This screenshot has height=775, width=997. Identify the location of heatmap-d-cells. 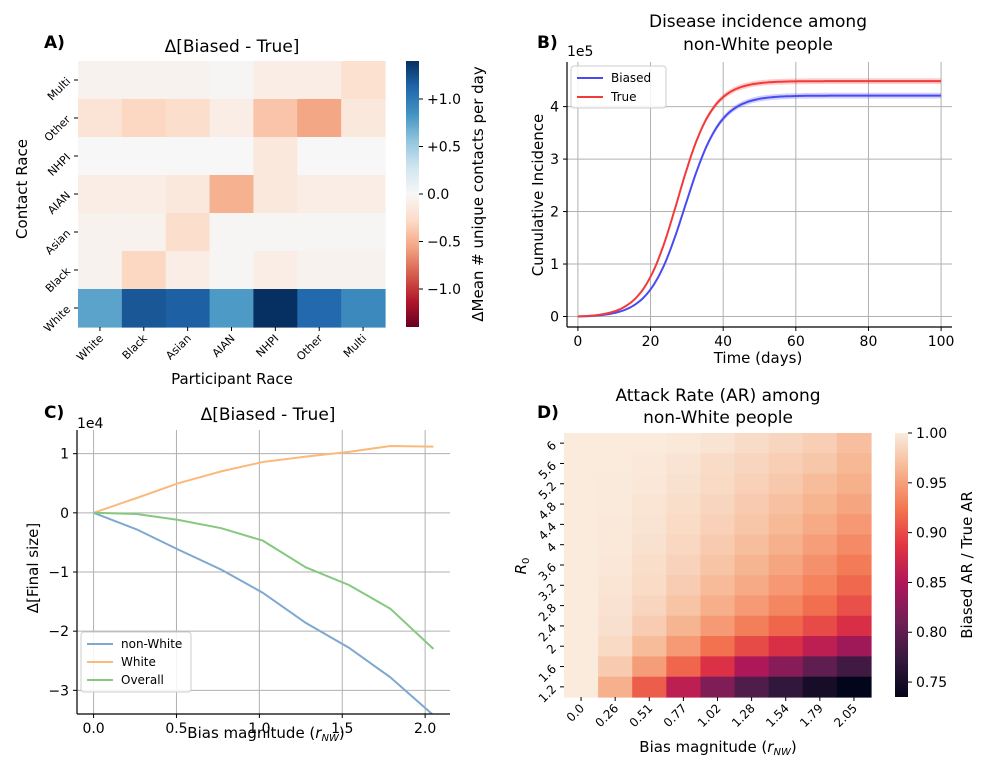
(718, 565).